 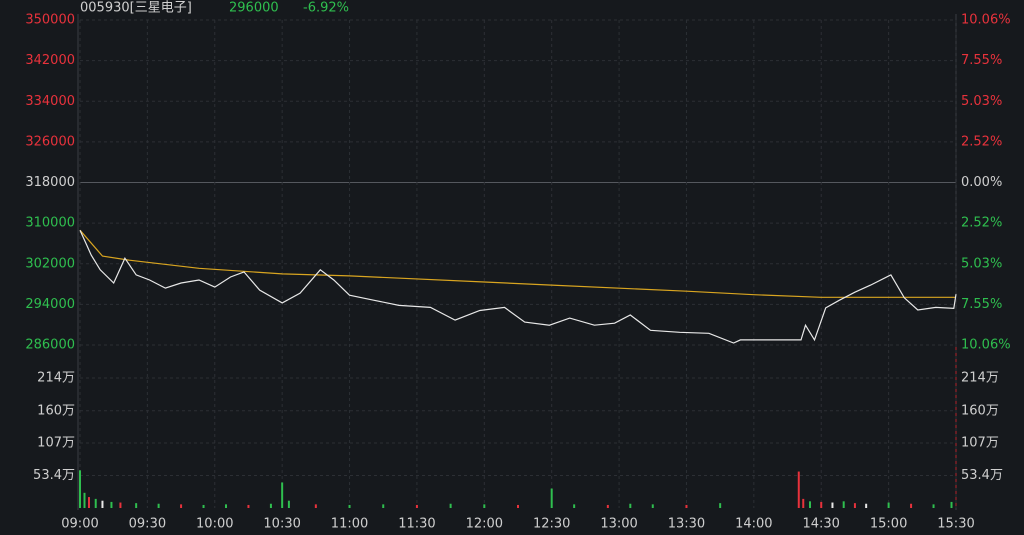 What do you see at coordinates (147, 524) in the screenshot?
I see `x-tick-label: 09:30` at bounding box center [147, 524].